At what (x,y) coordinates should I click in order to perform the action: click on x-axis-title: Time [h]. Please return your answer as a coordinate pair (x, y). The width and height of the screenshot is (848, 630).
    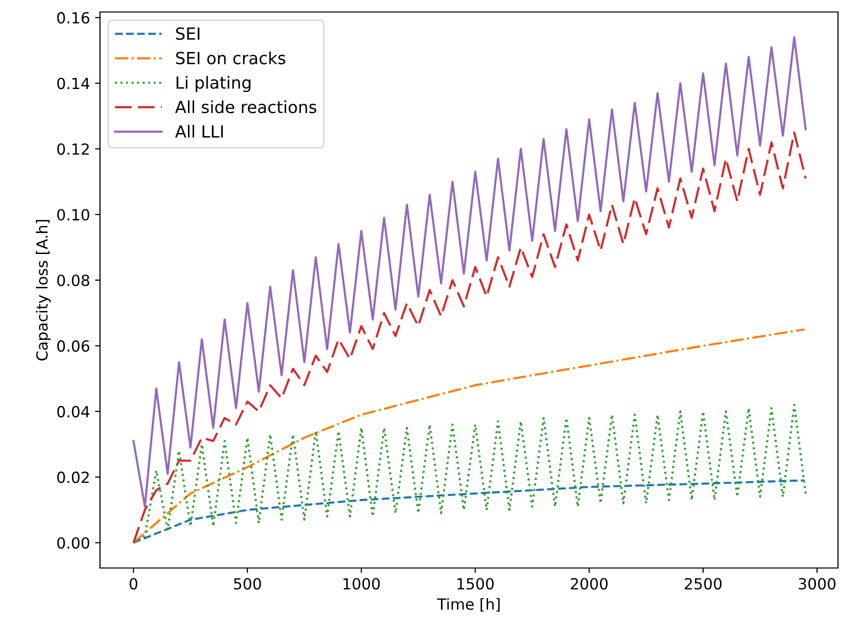
    Looking at the image, I should click on (468, 605).